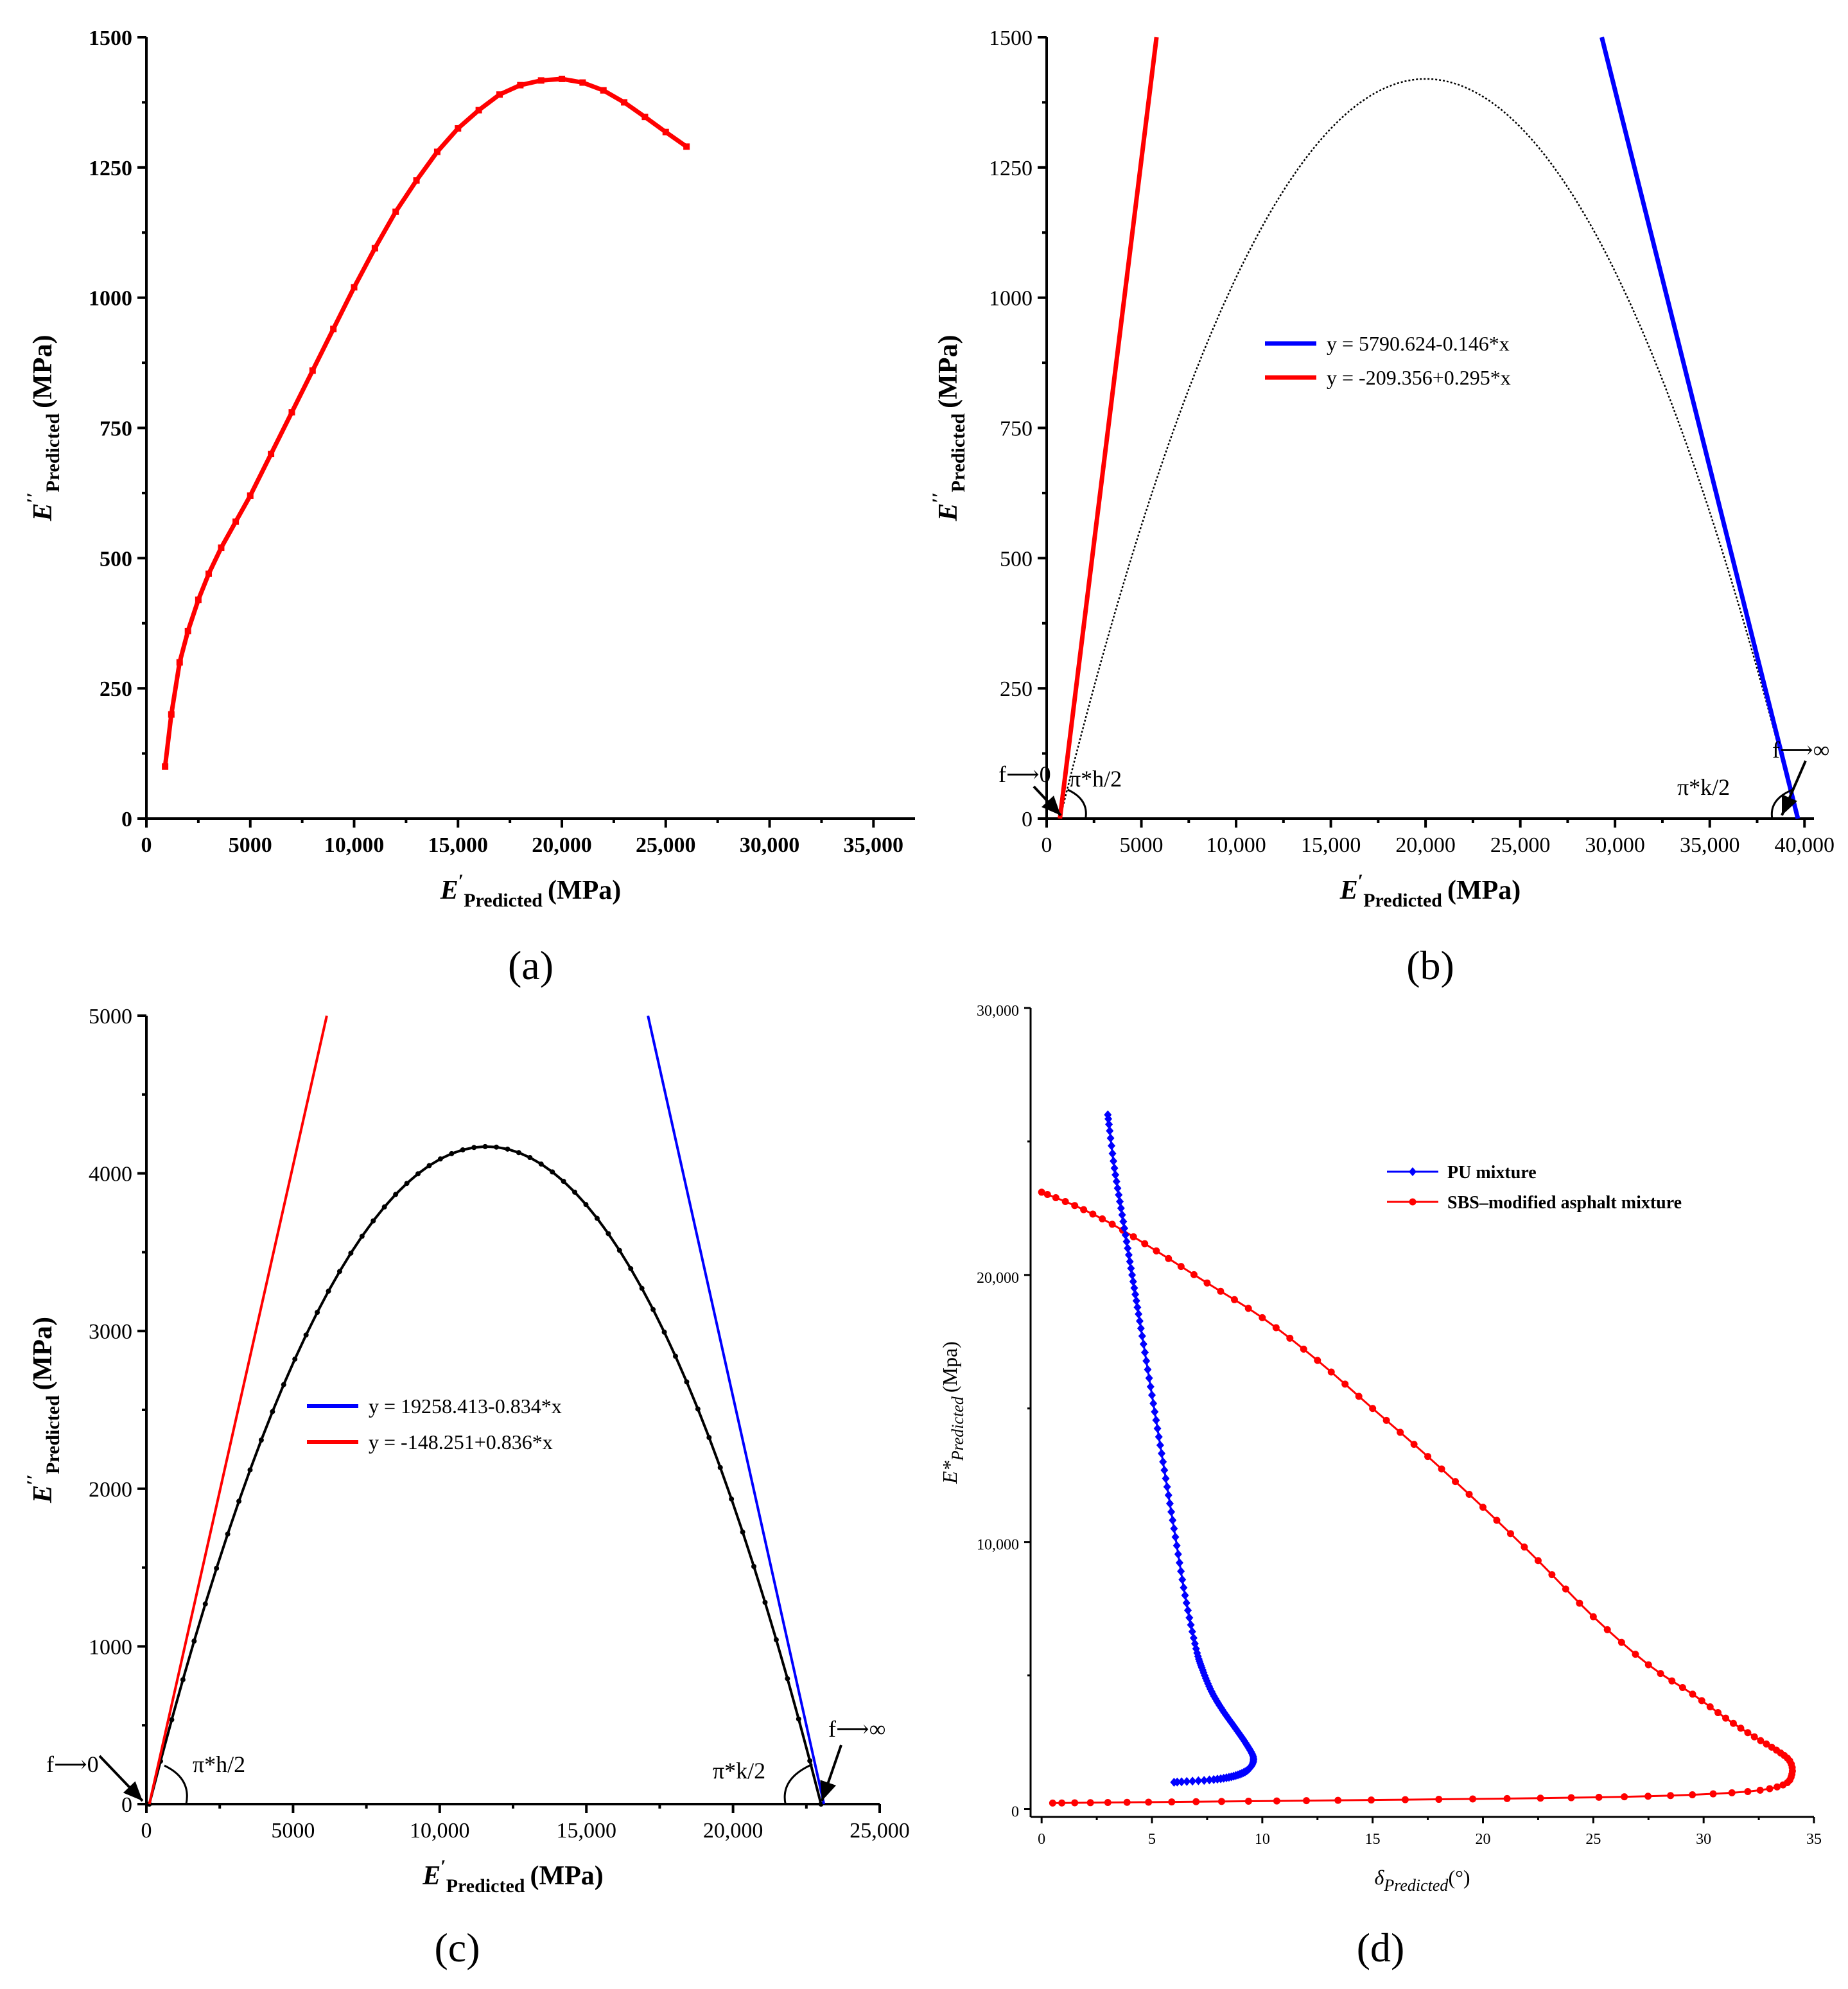 The image size is (1848, 1989). What do you see at coordinates (1024, 774) in the screenshot?
I see `annotation-f-to-0: f⟶0` at bounding box center [1024, 774].